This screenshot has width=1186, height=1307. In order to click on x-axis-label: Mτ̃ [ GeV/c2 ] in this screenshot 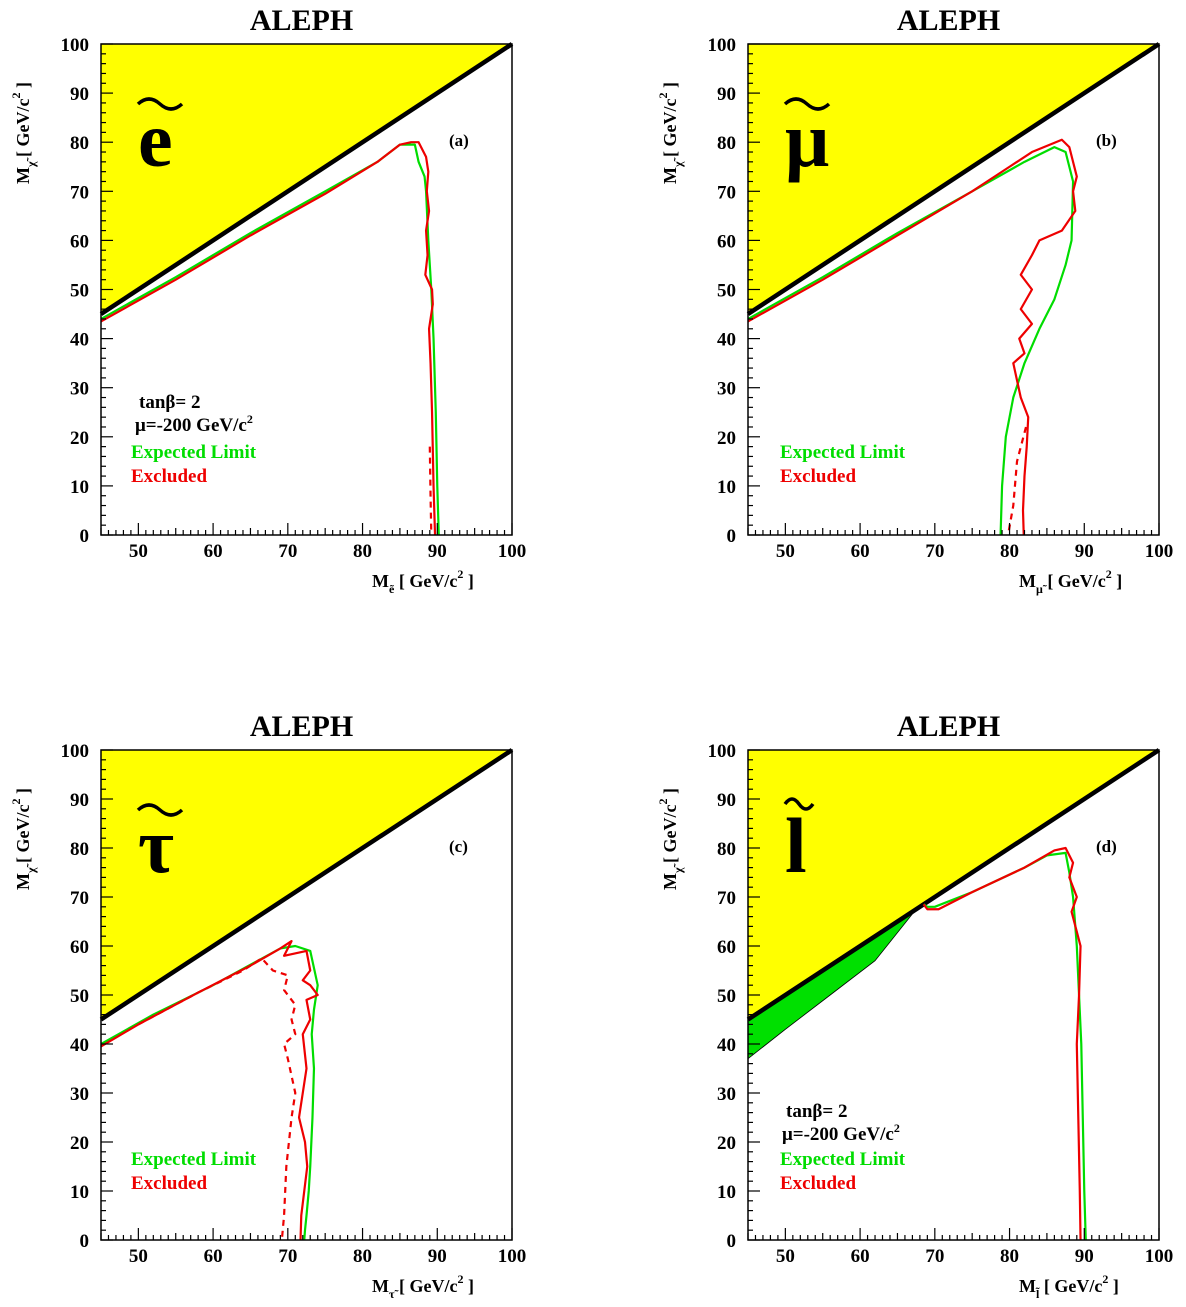, I will do `click(423, 1286)`.